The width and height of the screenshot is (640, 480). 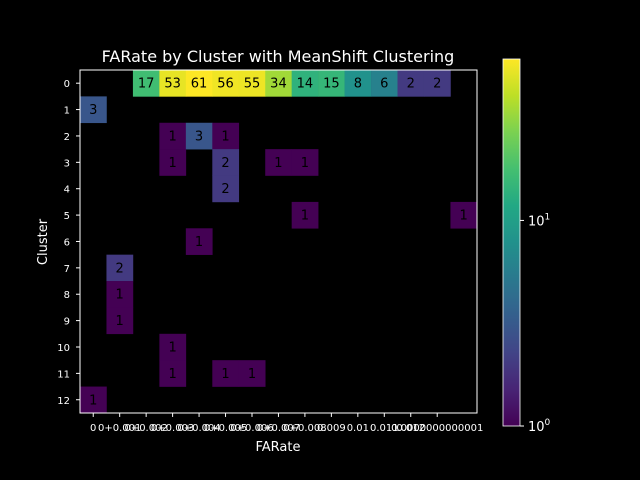 What do you see at coordinates (67, 111) in the screenshot?
I see `y-tick-label: 1` at bounding box center [67, 111].